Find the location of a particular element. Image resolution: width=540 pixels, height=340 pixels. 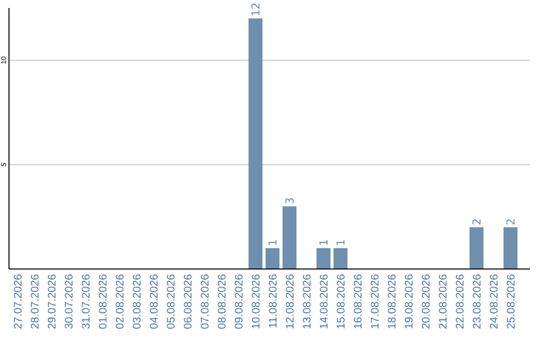

x-tick-label: 10.08.2026 is located at coordinates (256, 302).